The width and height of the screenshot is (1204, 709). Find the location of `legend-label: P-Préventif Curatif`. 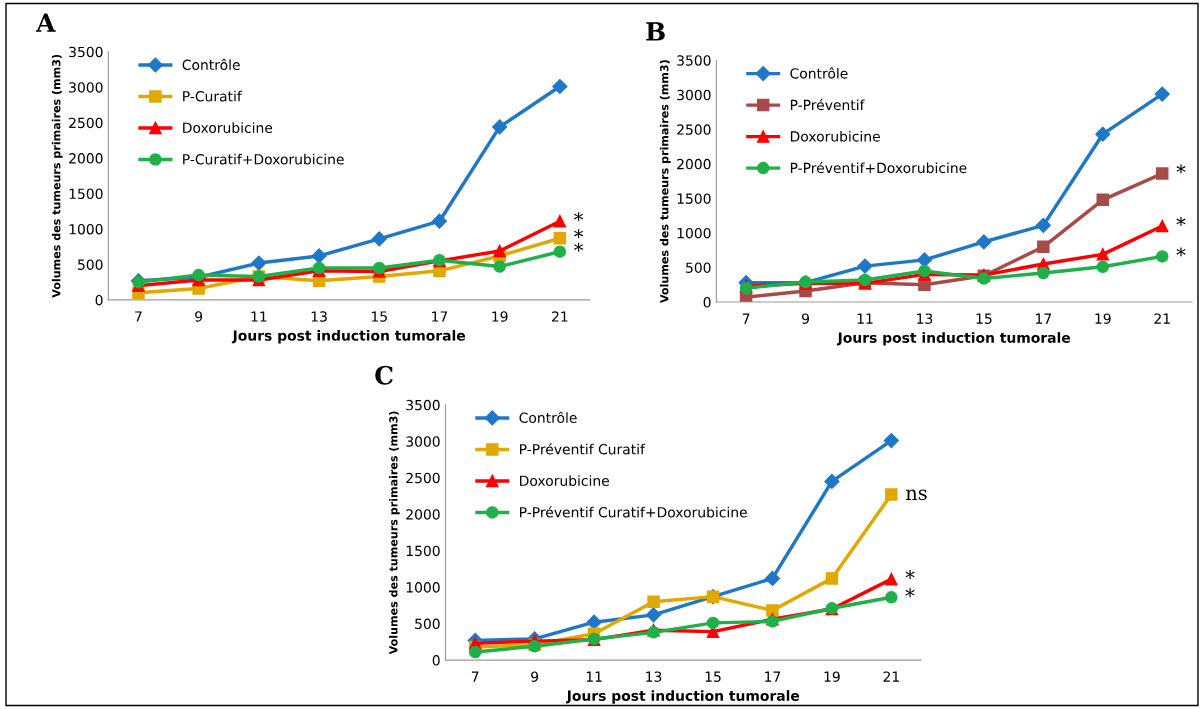

legend-label: P-Préventif Curatif is located at coordinates (583, 449).